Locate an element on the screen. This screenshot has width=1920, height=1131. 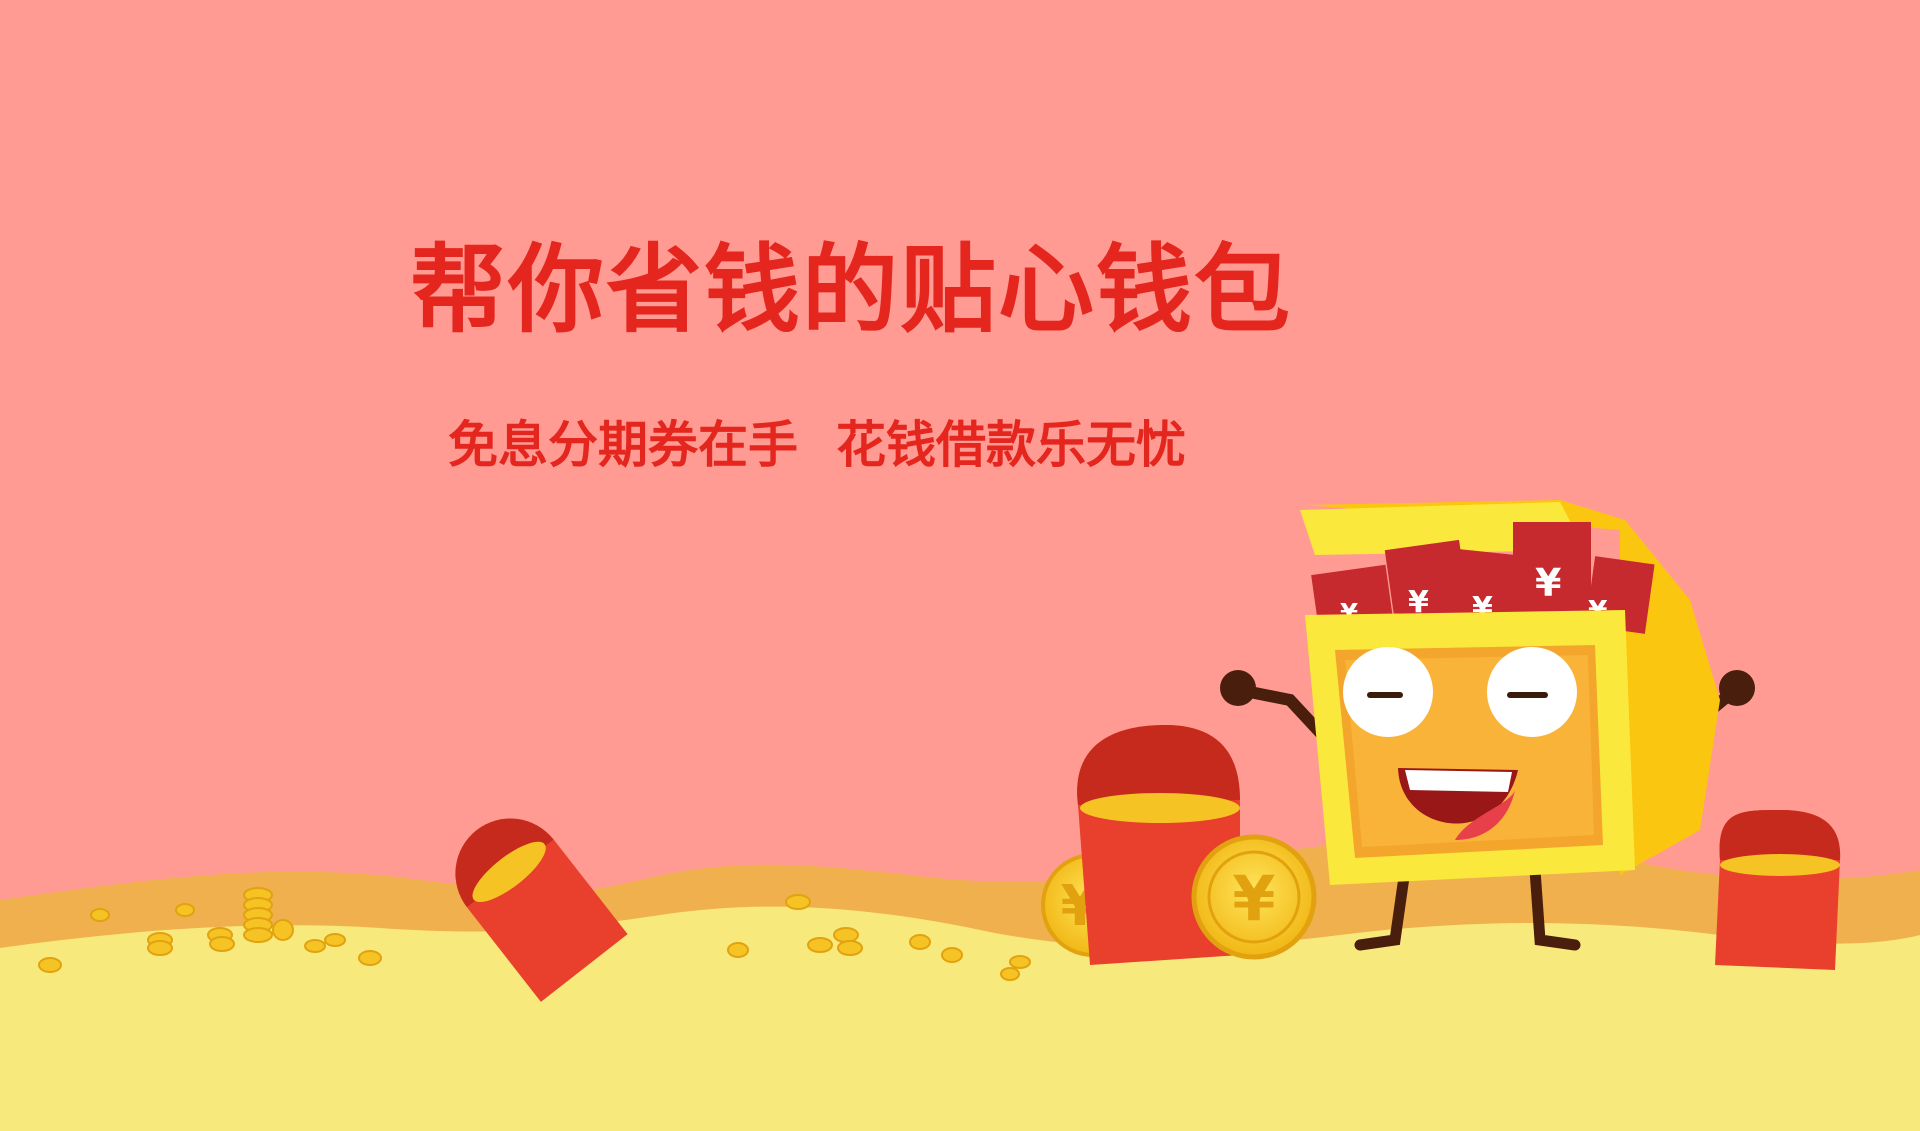
big-coin-front: ¥ is located at coordinates (1254, 897).